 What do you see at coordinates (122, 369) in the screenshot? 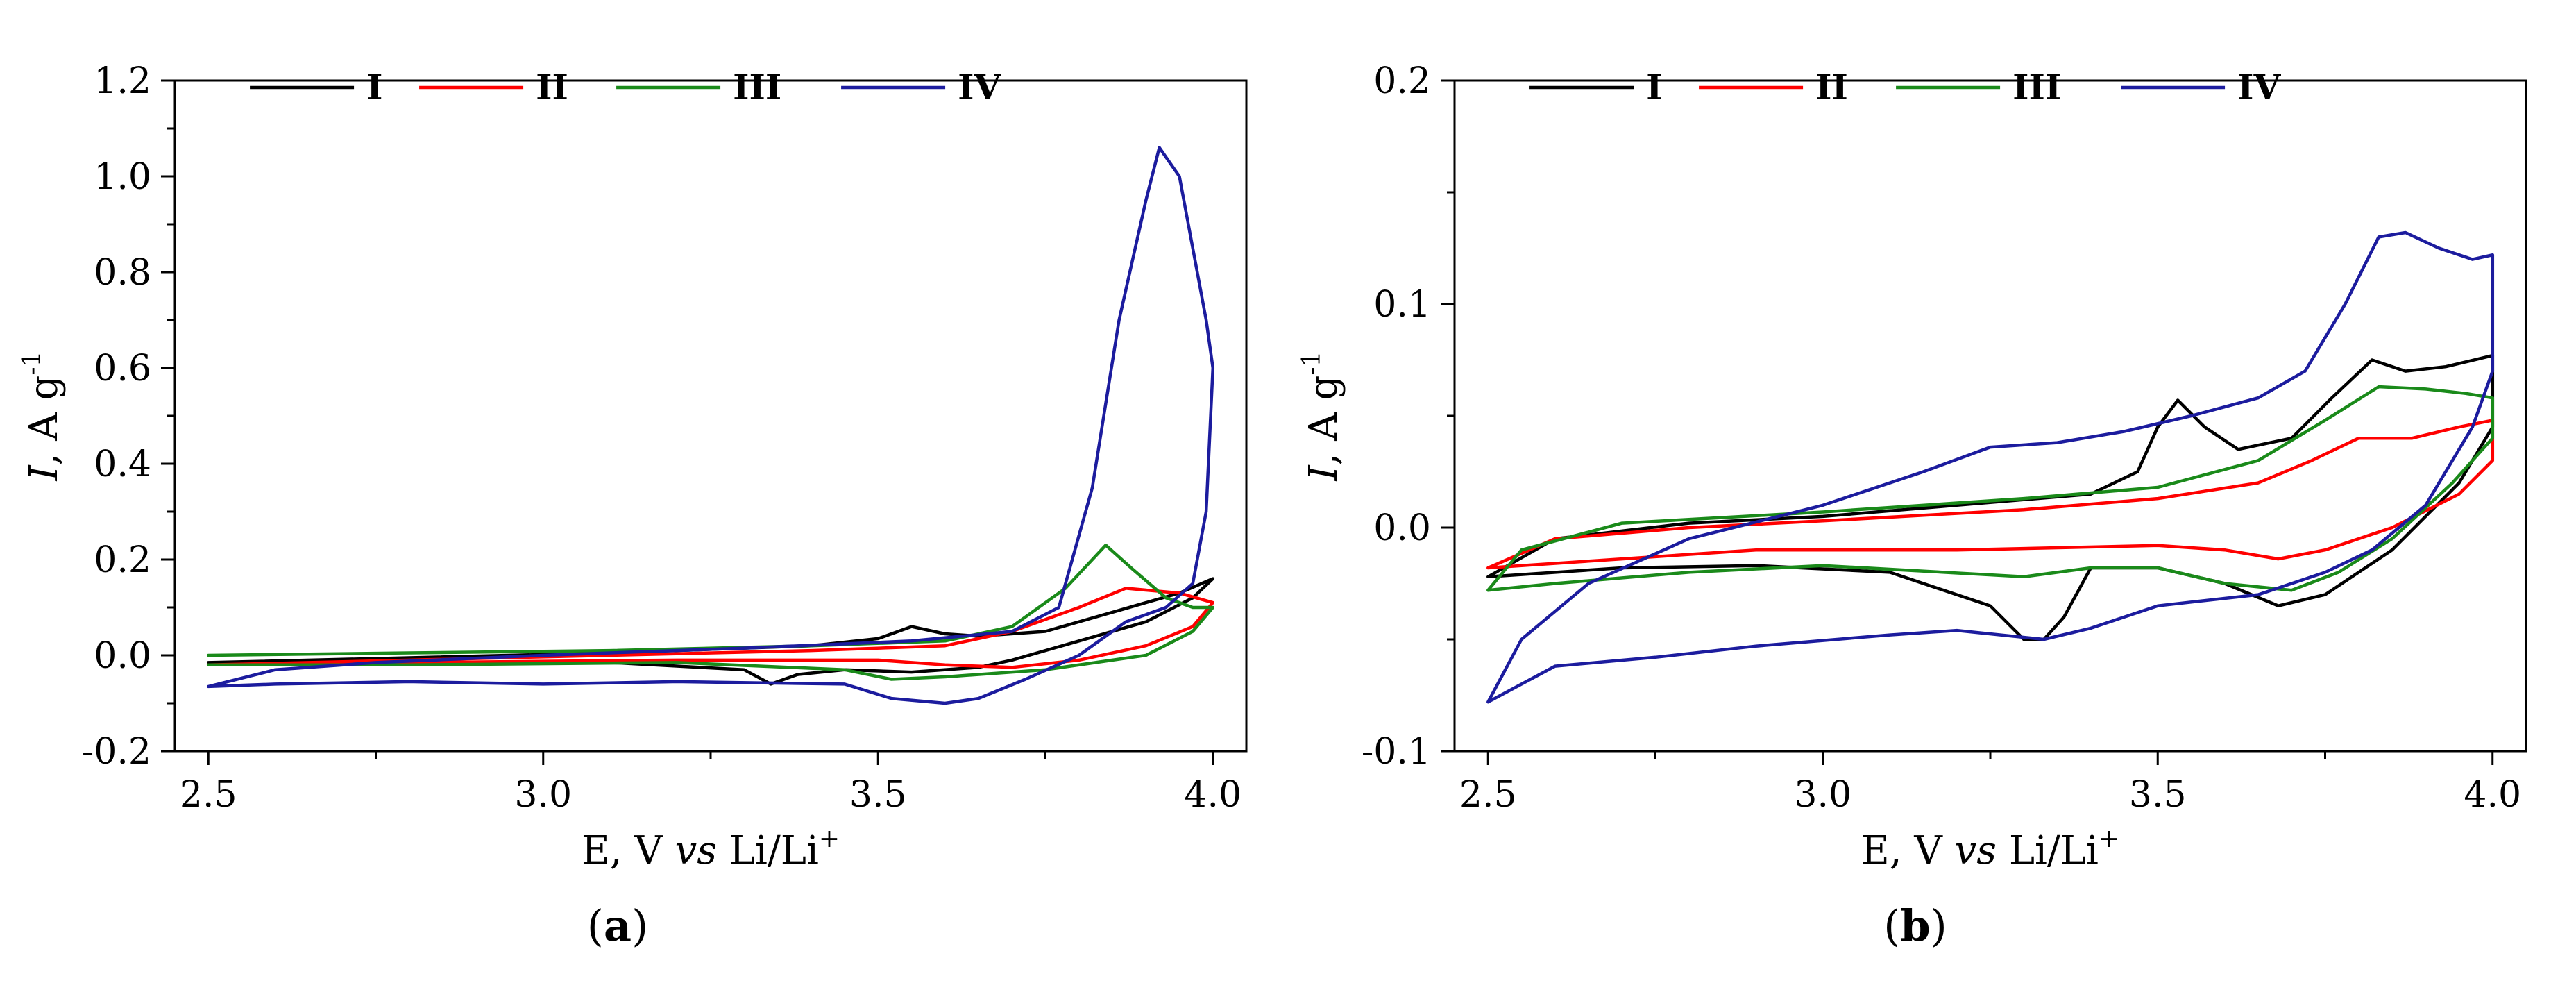
I see `y-tick-label: 0.6` at bounding box center [122, 369].